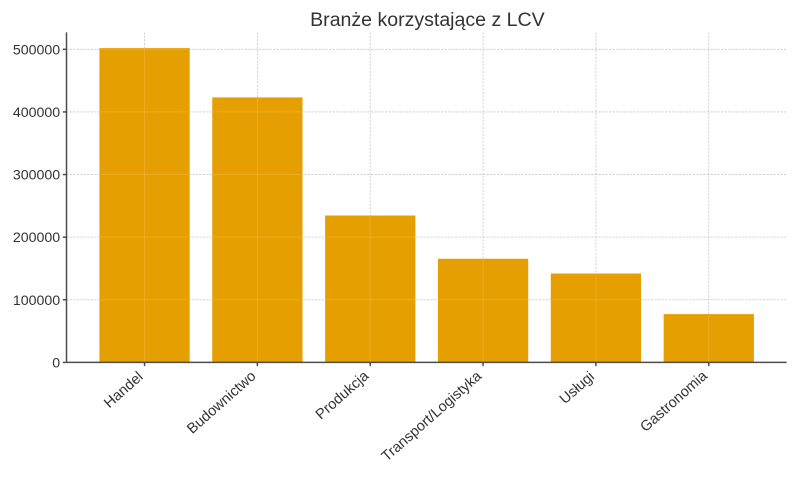  What do you see at coordinates (36, 176) in the screenshot?
I see `svg-text: 300000` at bounding box center [36, 176].